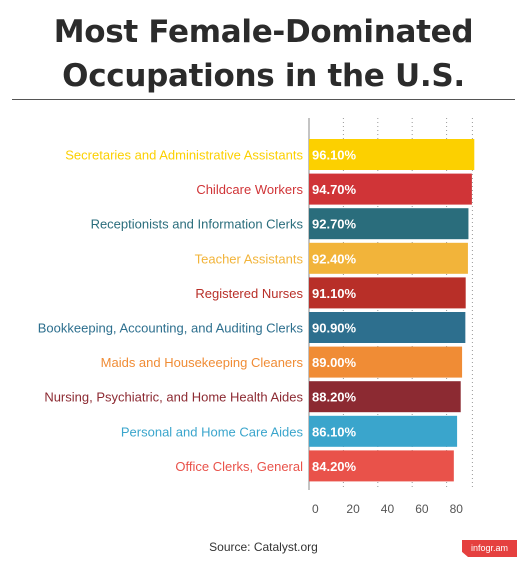  I want to click on category-label: Receptionists and Information Clerks, so click(197, 224).